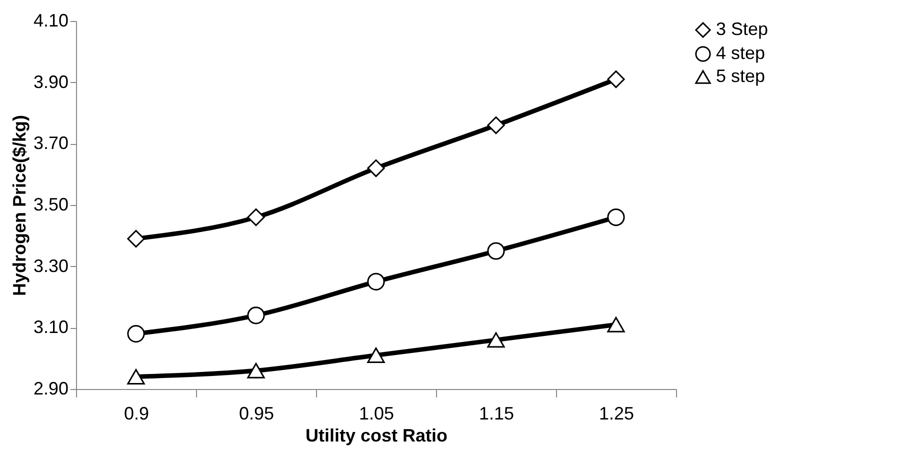 The height and width of the screenshot is (468, 909). I want to click on y-tick-label: 3.10, so click(50, 327).